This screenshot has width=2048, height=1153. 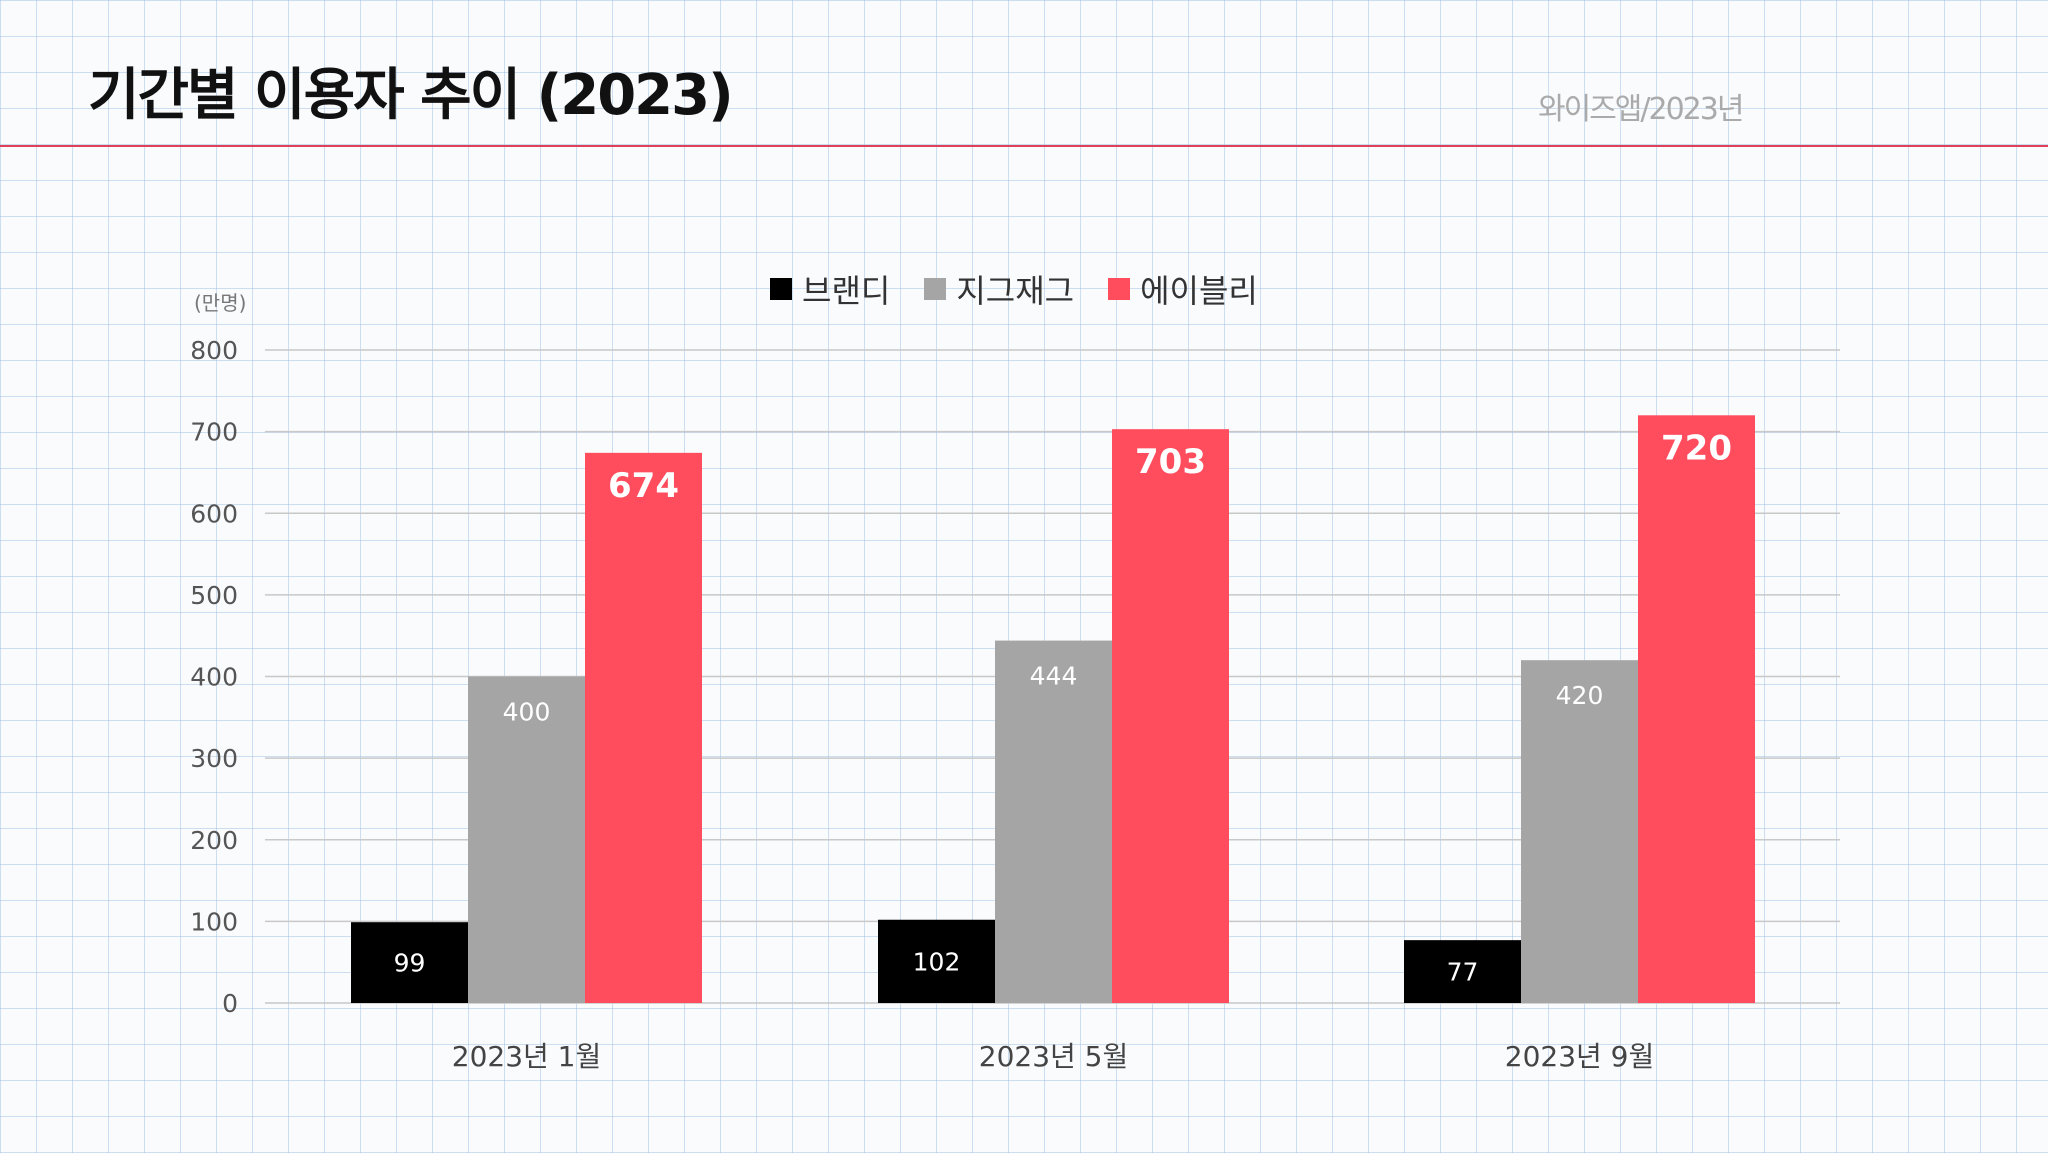 I want to click on y-tick-label: 800, so click(x=214, y=350).